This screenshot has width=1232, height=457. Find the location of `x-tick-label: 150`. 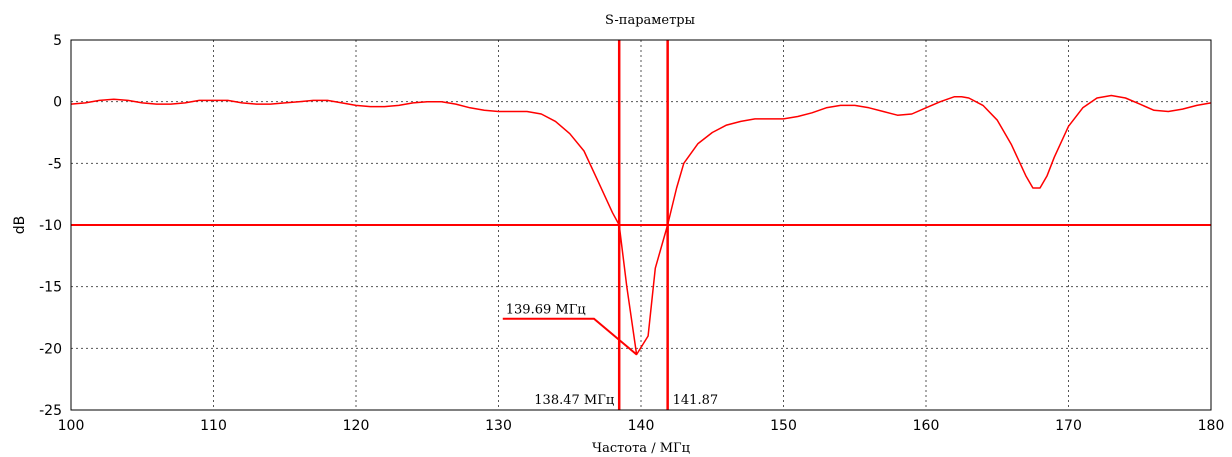

x-tick-label: 150 is located at coordinates (783, 426).